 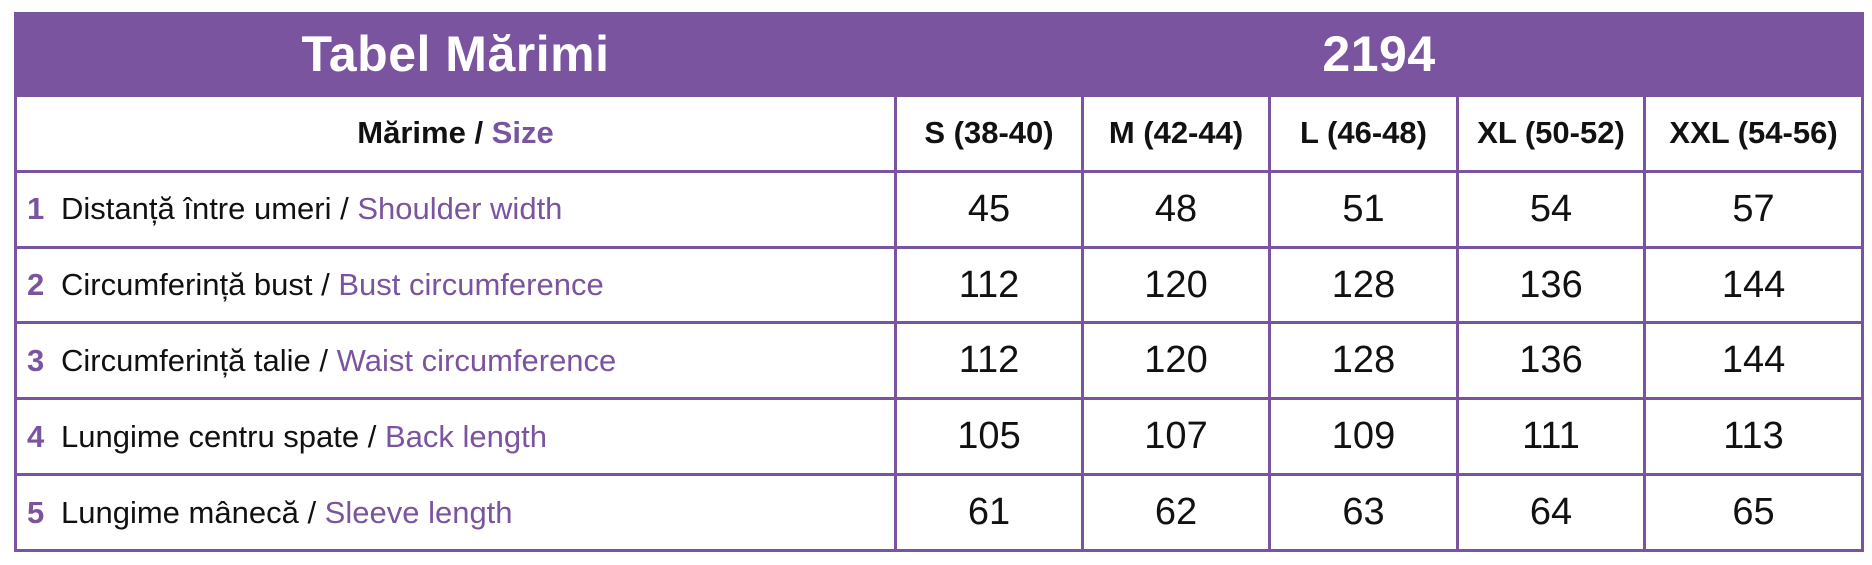 What do you see at coordinates (476, 360) in the screenshot?
I see `row-label-en: Waist circumference` at bounding box center [476, 360].